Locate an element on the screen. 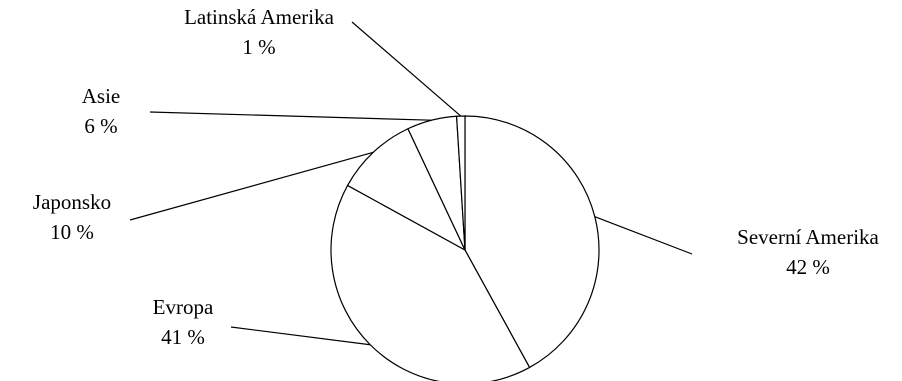 The height and width of the screenshot is (381, 902). leader-line-japonsko is located at coordinates (251, 186).